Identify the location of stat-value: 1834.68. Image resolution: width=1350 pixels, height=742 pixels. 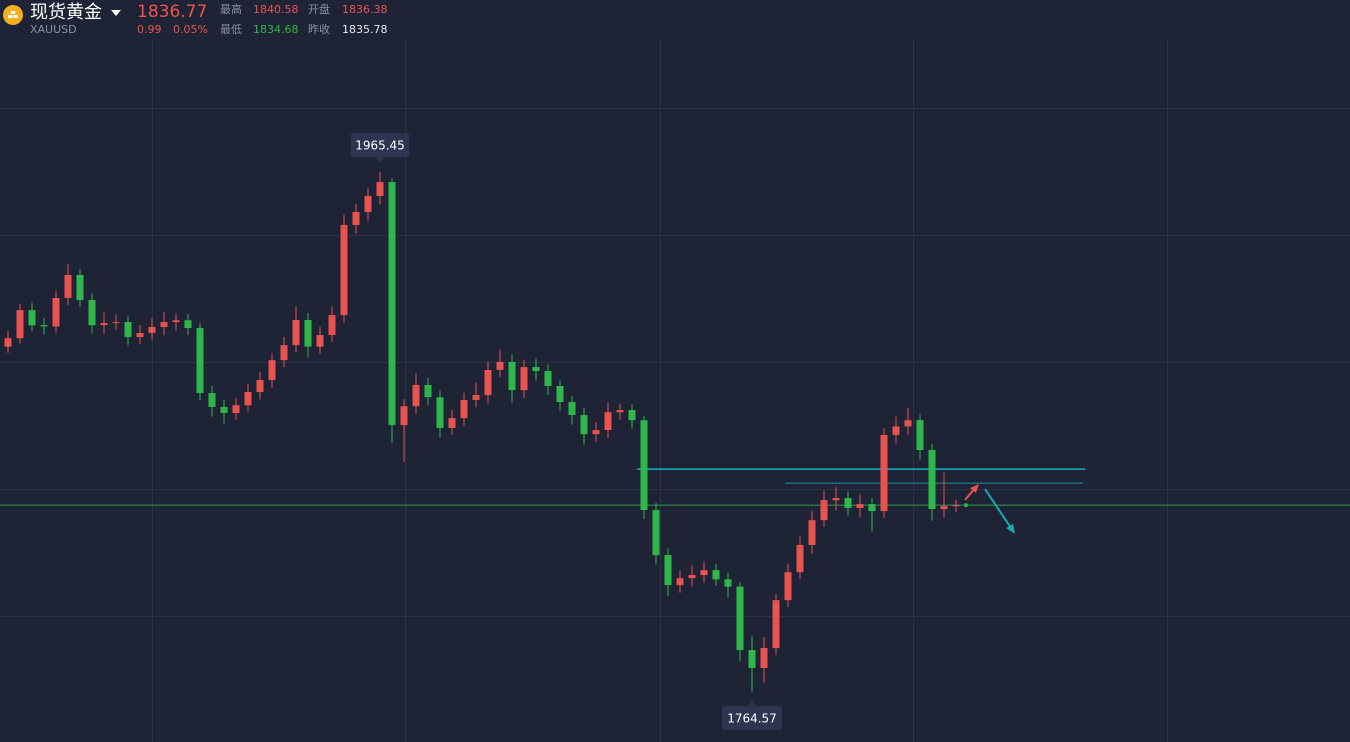
(276, 29).